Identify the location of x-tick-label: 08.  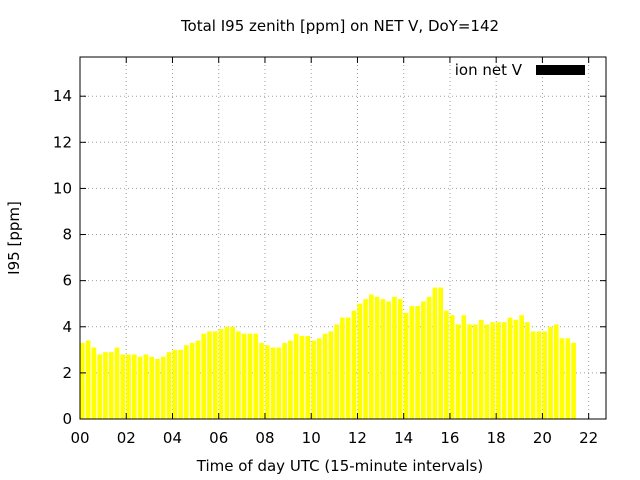
(264, 438).